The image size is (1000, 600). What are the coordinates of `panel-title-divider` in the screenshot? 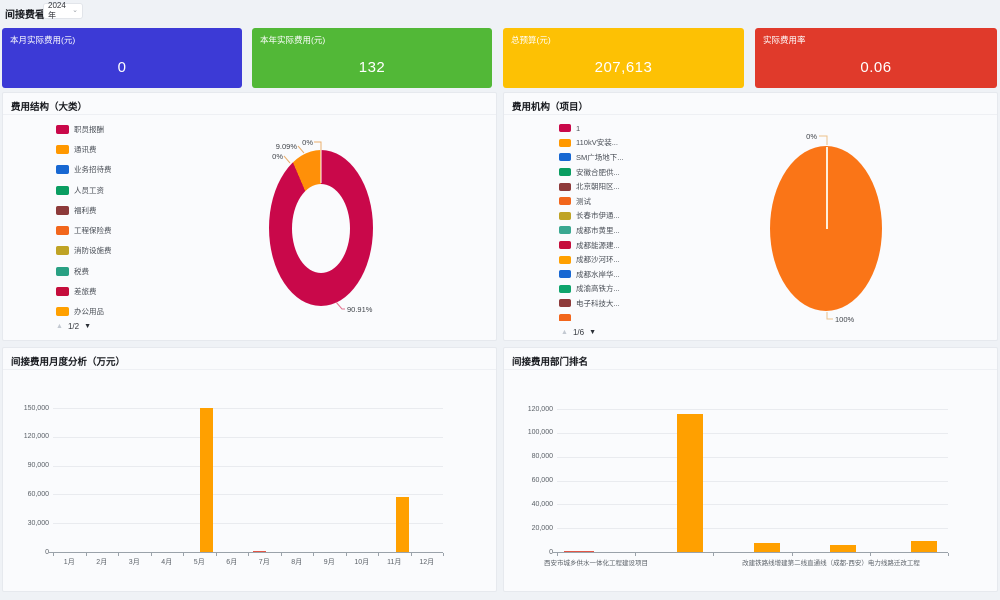 It's located at (750, 114).